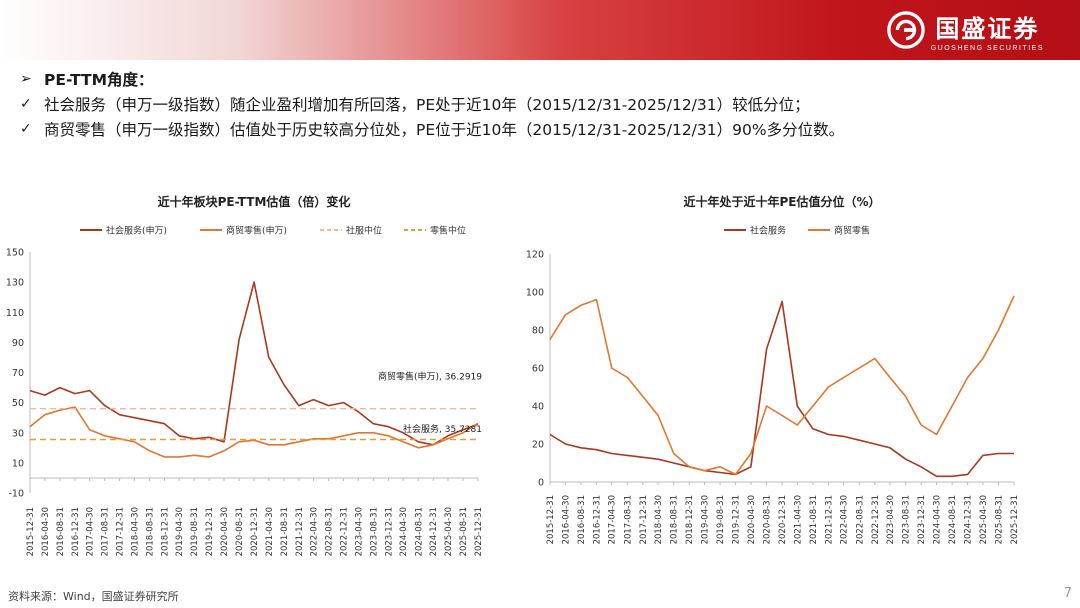  I want to click on legend-label: 社服中位, so click(364, 231).